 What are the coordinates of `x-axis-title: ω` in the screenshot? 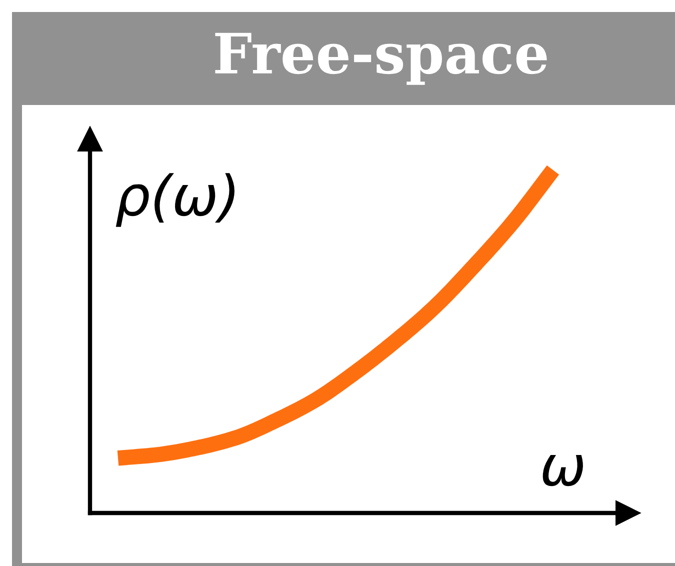 It's located at (562, 470).